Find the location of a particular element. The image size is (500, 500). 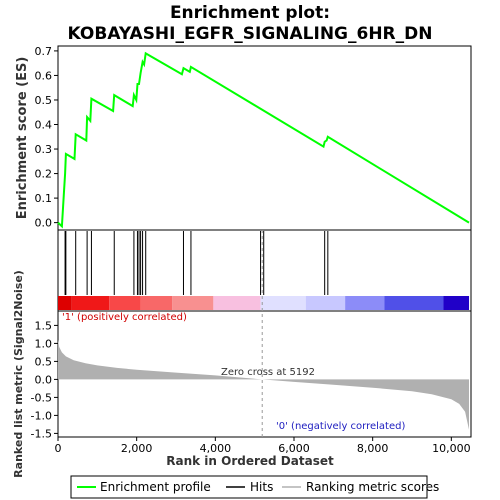

metric-y-tick-label: 0.5 is located at coordinates (44, 361).